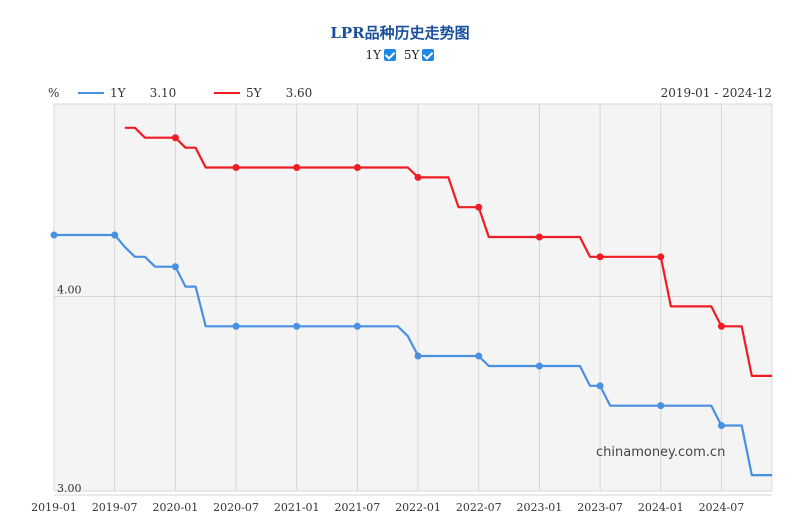 This screenshot has height=524, width=800. I want to click on x-tick-label: 2021-07, so click(358, 507).